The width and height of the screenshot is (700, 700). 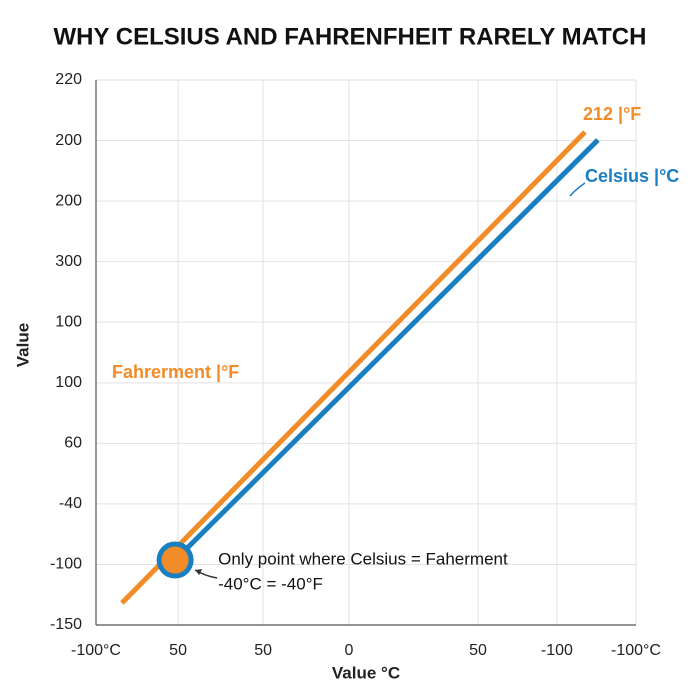 I want to click on y-tick-label: -100, so click(x=66, y=564).